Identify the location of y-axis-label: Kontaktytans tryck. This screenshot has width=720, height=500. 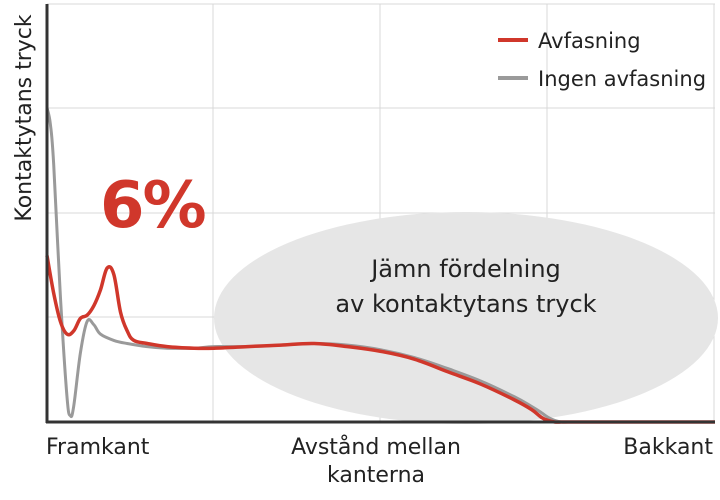
(24, 118).